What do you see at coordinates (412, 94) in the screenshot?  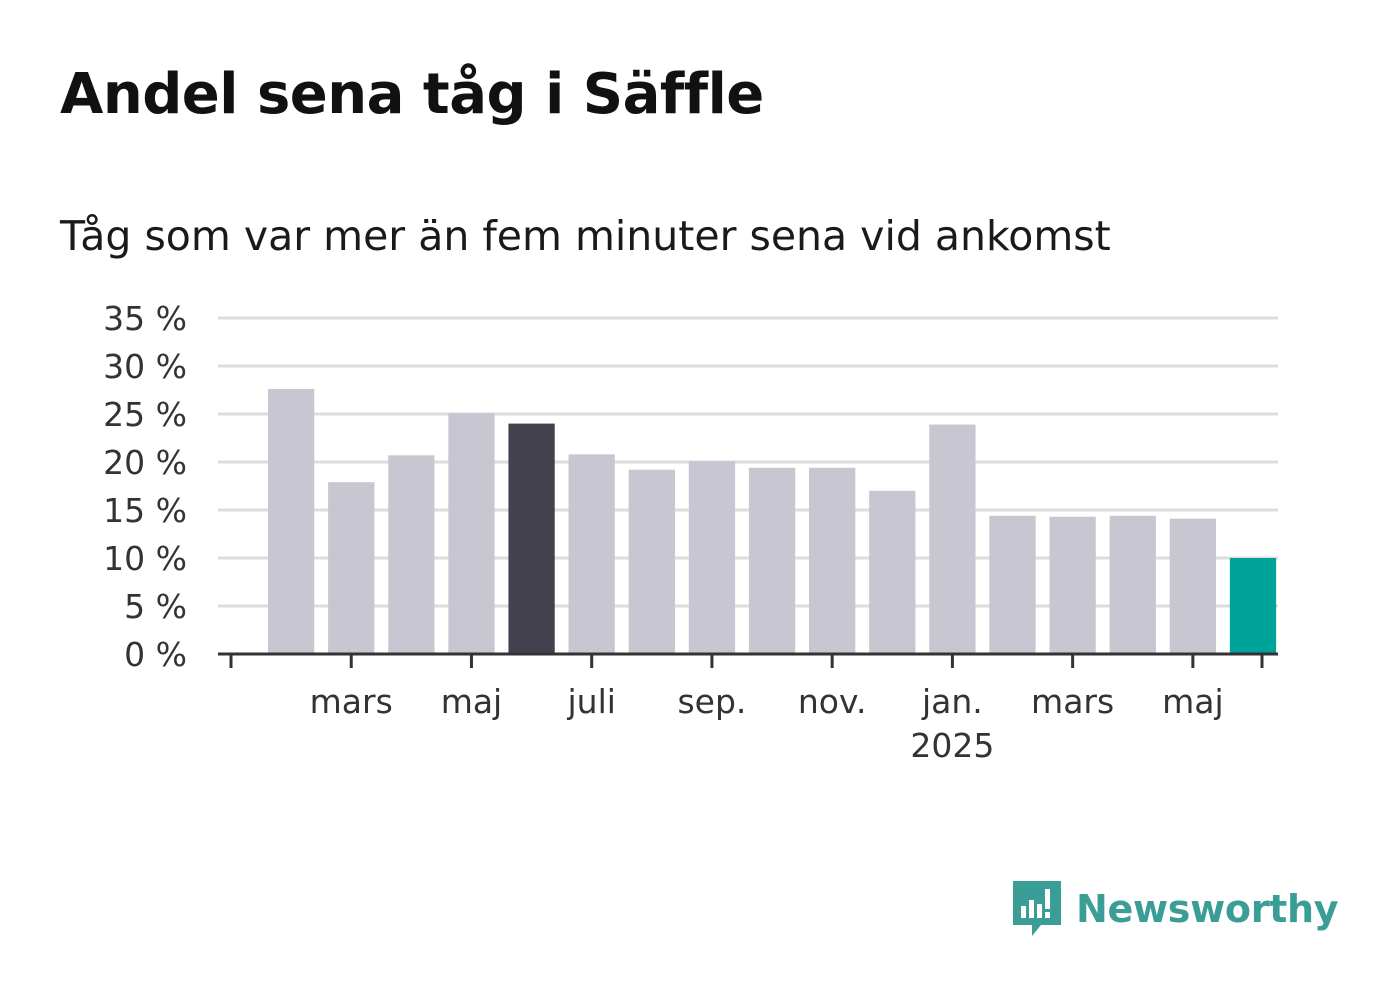 I see `chart-title: Andel sena tåg i Säffle` at bounding box center [412, 94].